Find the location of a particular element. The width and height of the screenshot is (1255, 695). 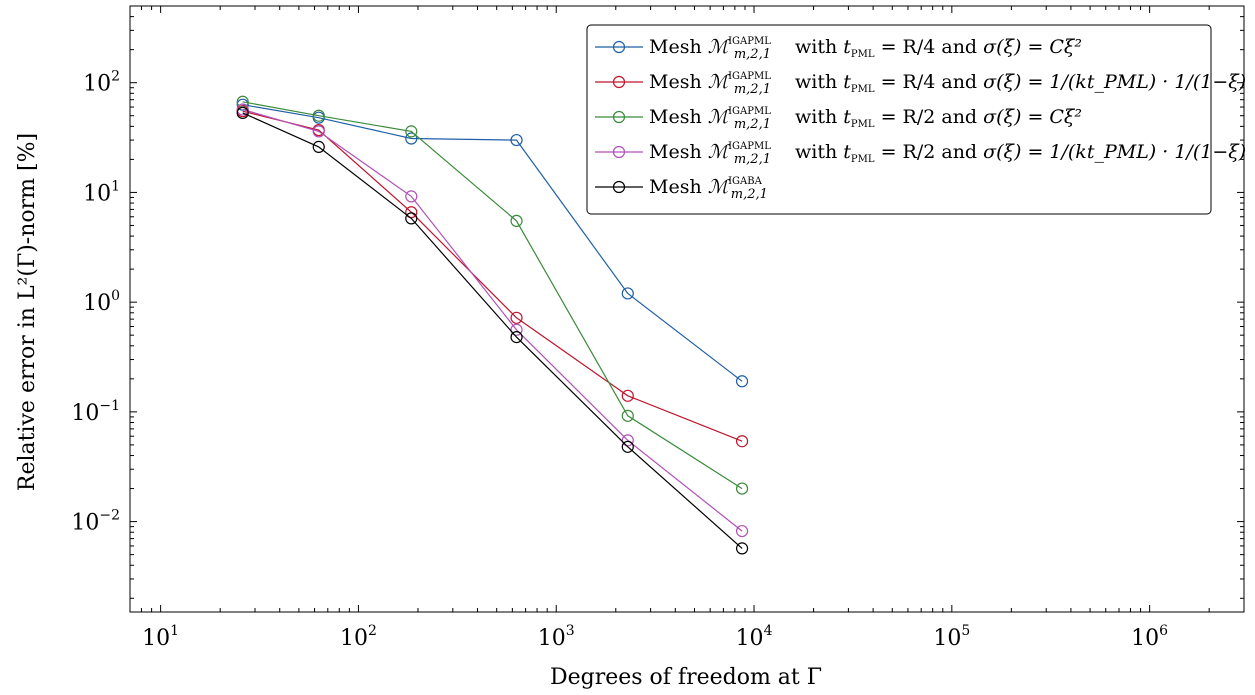

x-tick-label: 104 is located at coordinates (754, 637).